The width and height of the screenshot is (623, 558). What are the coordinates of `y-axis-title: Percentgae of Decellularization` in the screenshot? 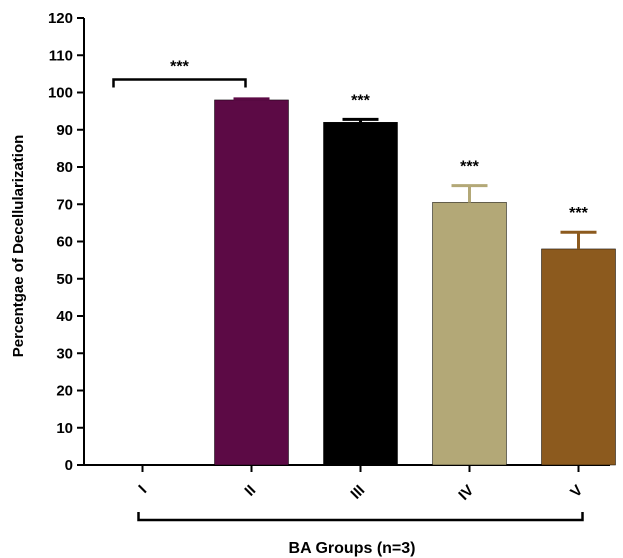 It's located at (18, 246).